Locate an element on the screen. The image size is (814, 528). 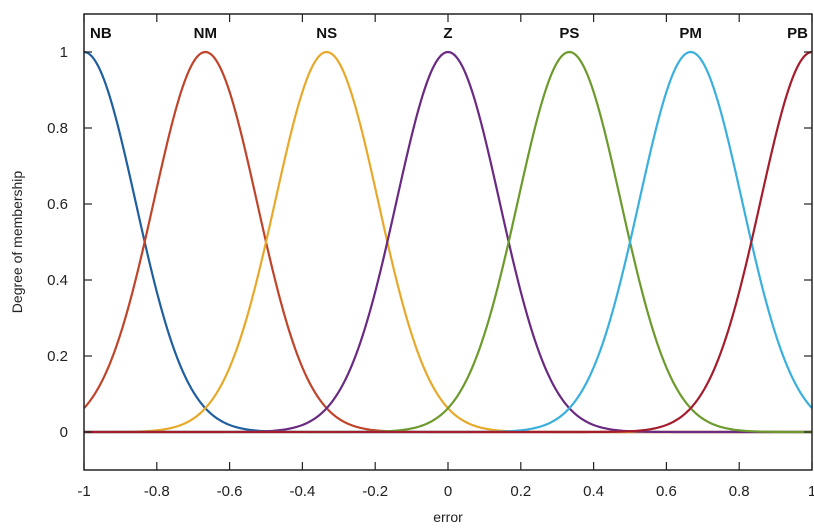
mf-label-z: Z is located at coordinates (447, 33).